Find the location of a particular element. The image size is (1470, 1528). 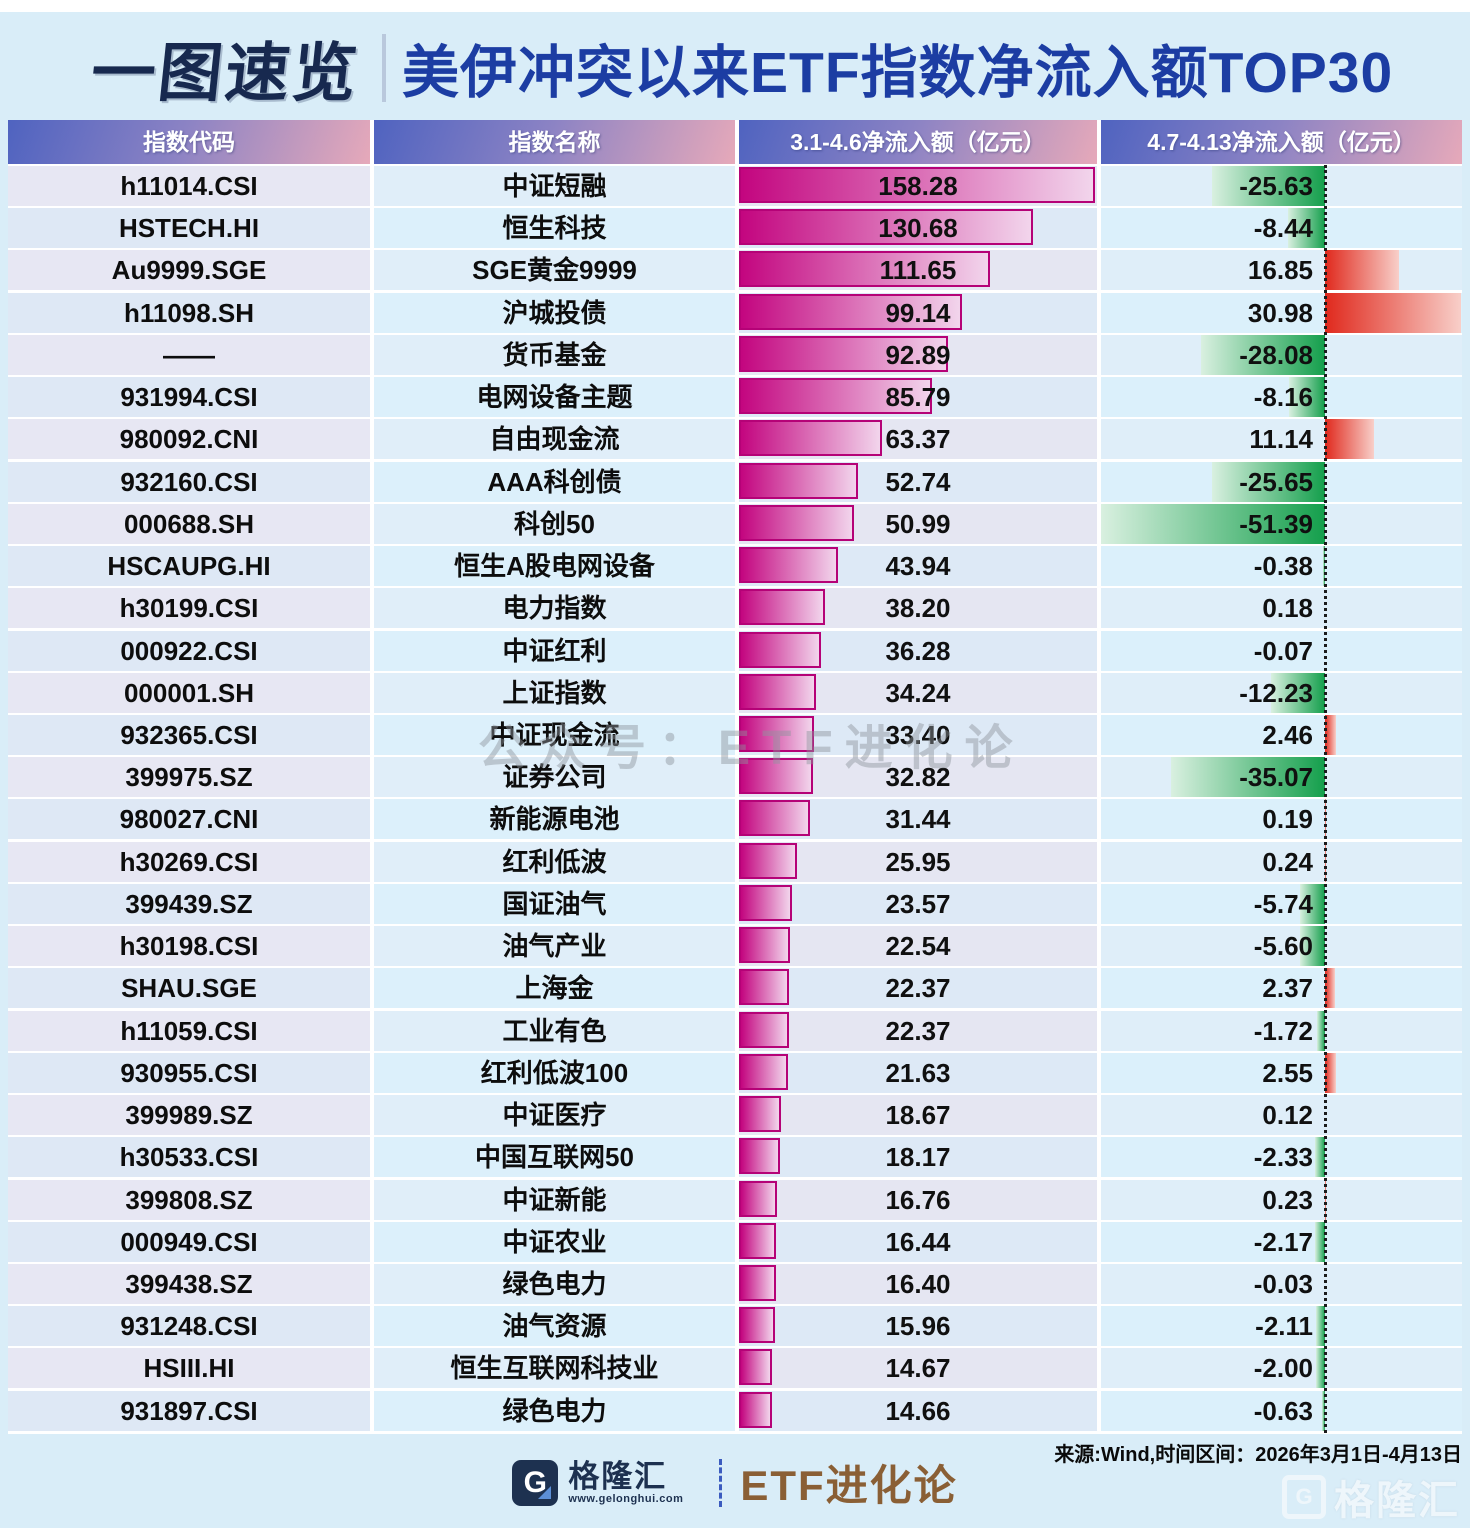

index-name-cell: 新能源电池 is located at coordinates (554, 819).